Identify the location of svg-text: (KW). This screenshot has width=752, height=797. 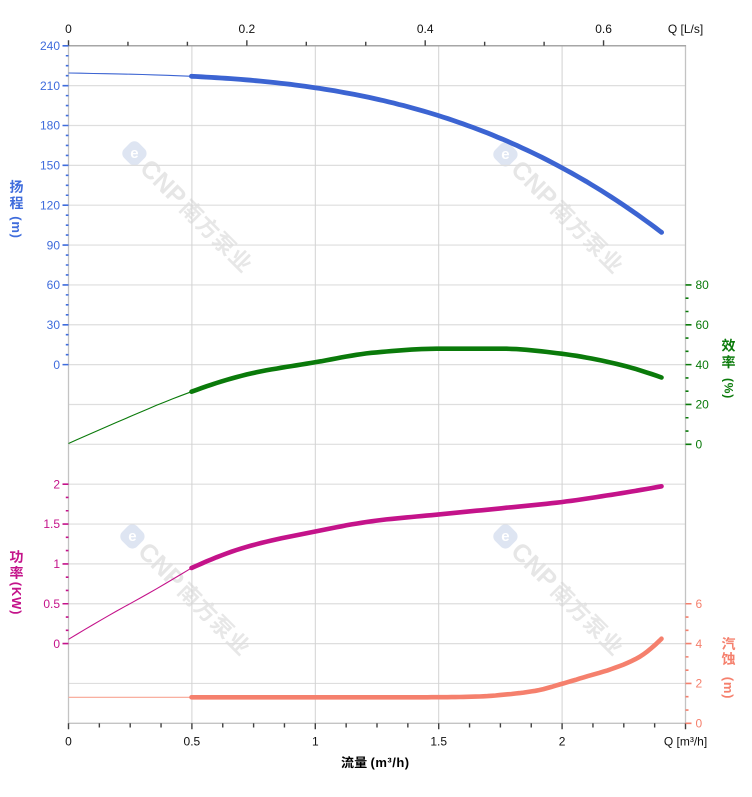
(16, 599).